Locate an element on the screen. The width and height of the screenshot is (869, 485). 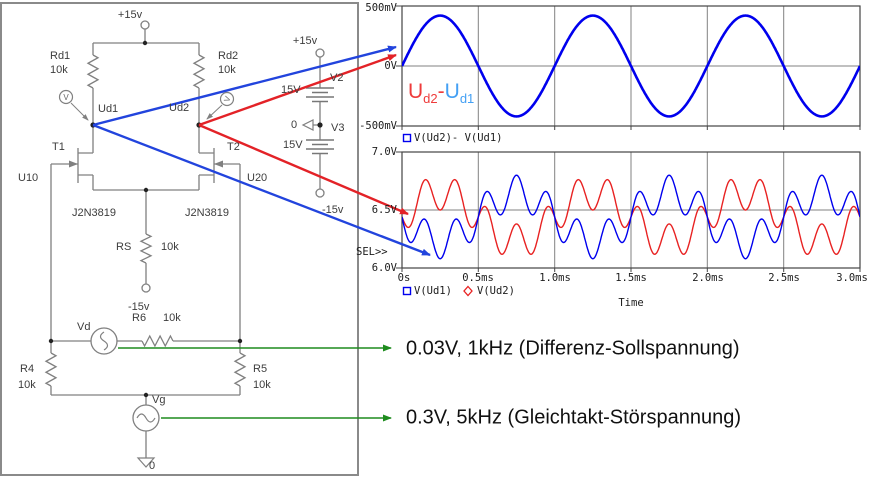
arrow-ud1-to-plot1 is located at coordinates (244, 86).